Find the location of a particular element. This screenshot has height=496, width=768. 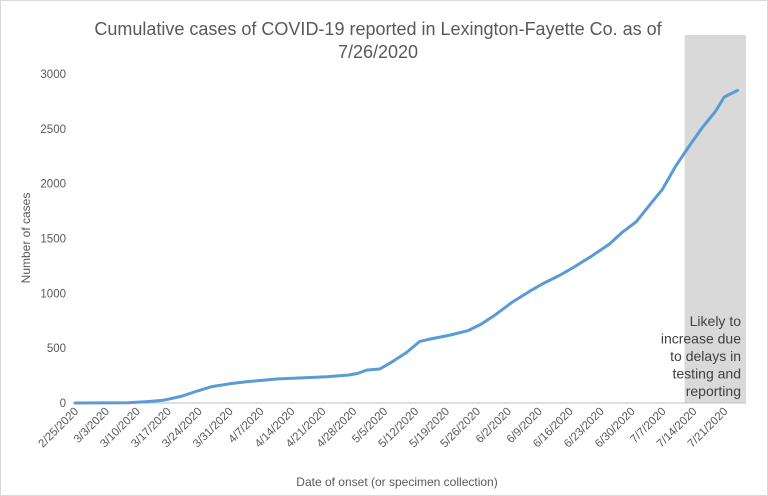

y-tick-label: 1500 is located at coordinates (53, 240).